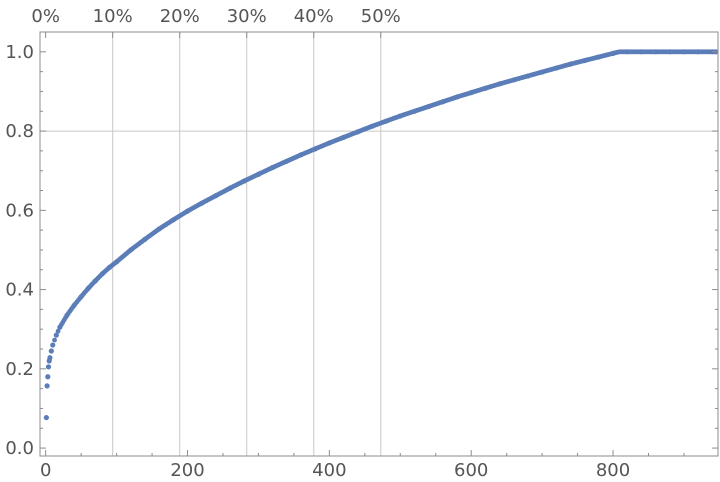 Image resolution: width=720 pixels, height=482 pixels. Describe the element at coordinates (19, 131) in the screenshot. I see `y-tick-label-4: 0.8` at that location.